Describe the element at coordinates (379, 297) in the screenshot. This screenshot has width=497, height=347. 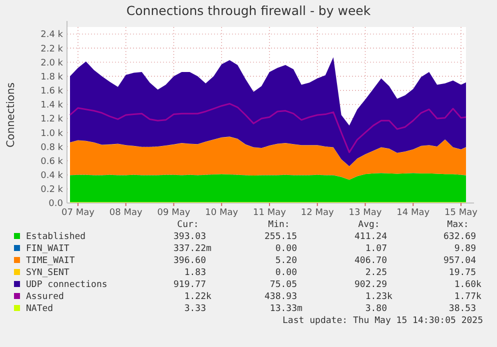
I see `text: 1.23k` at that location.